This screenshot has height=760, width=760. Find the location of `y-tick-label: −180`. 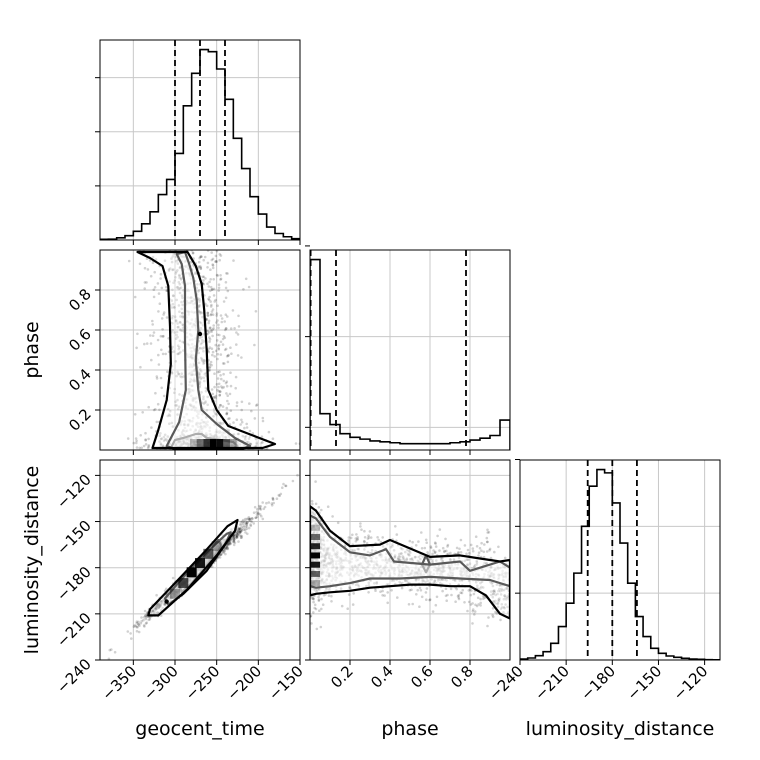

y-tick-label: −180 is located at coordinates (74, 584).